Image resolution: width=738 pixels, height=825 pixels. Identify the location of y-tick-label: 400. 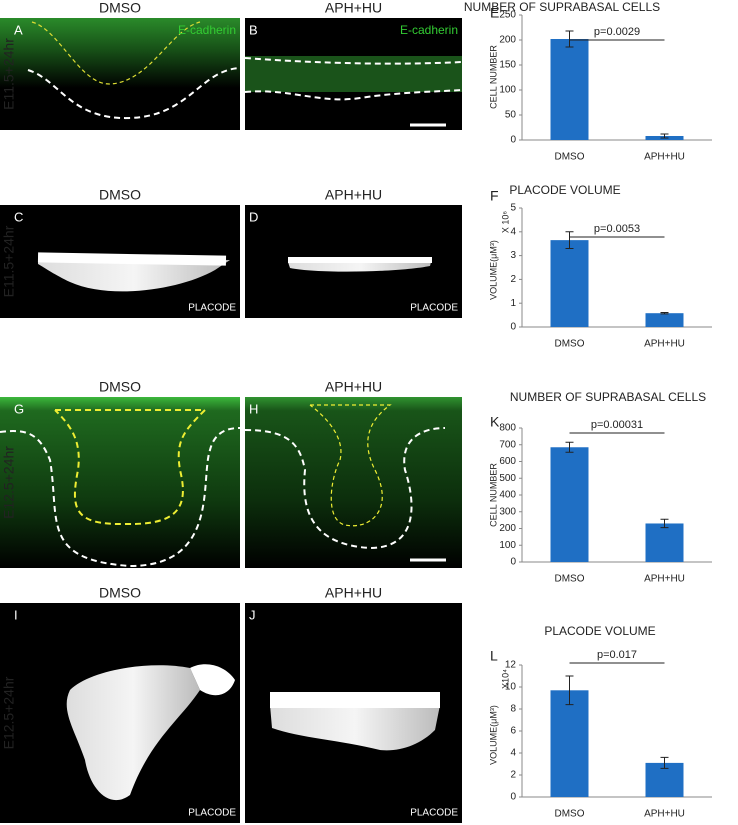
(507, 495).